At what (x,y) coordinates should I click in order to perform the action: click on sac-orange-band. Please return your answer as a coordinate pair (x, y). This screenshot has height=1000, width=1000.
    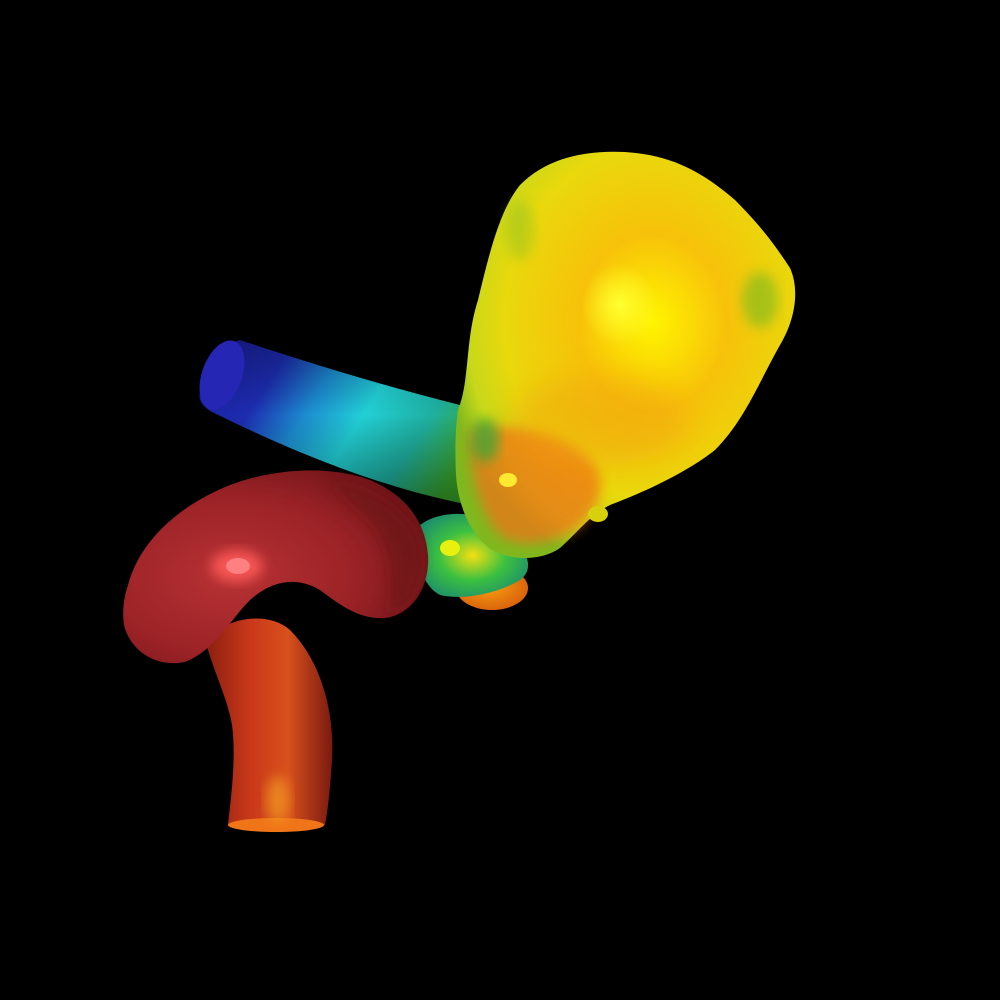
    Looking at the image, I should click on (600, 420).